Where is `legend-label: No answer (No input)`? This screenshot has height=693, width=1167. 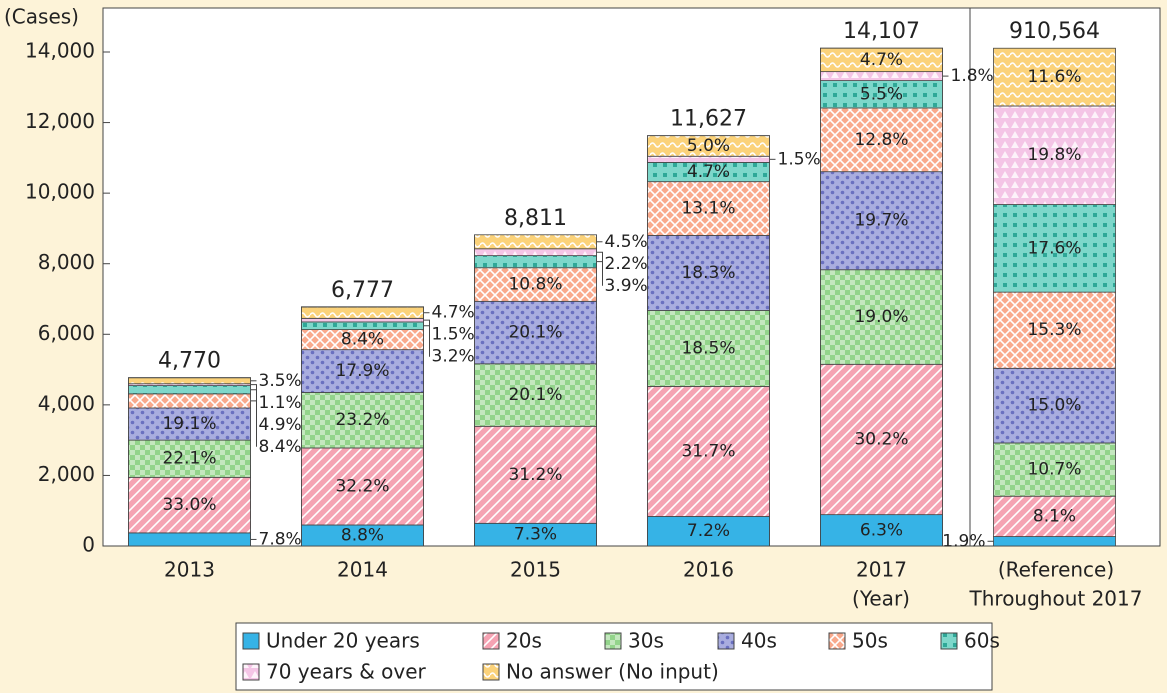 legend-label: No answer (No input) is located at coordinates (612, 672).